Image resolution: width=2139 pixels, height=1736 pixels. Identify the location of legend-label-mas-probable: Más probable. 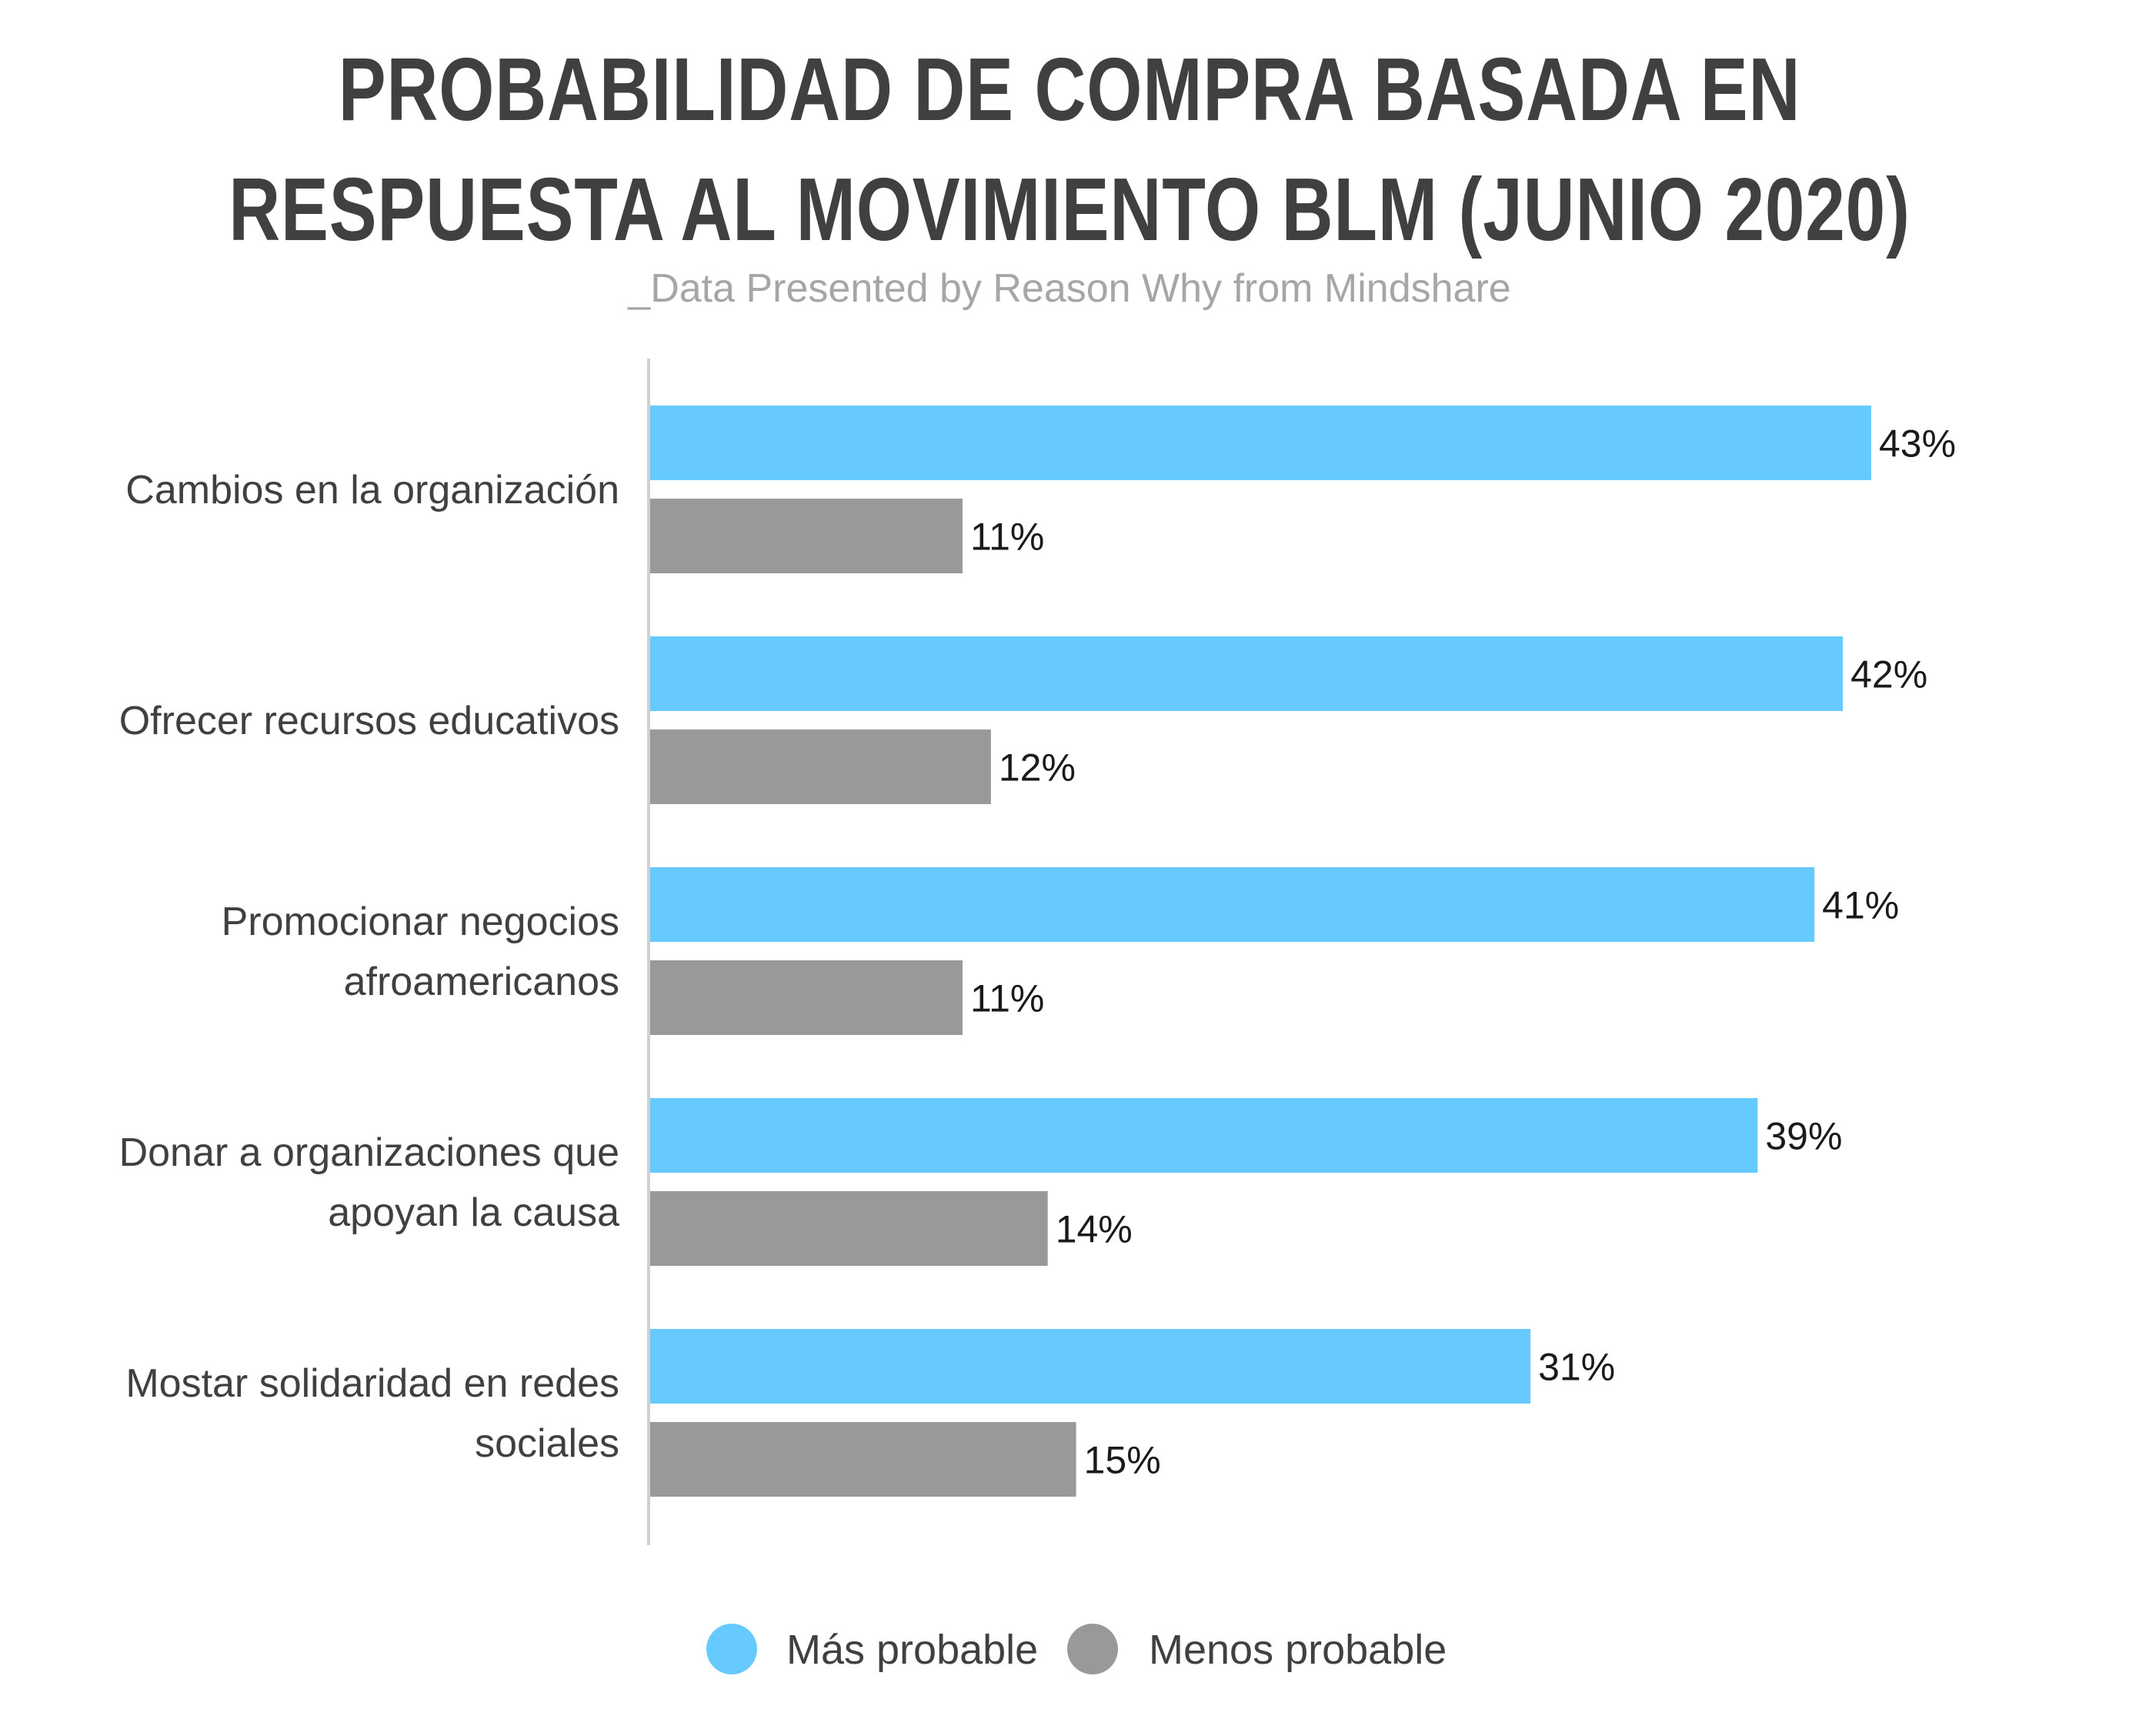
(912, 1650).